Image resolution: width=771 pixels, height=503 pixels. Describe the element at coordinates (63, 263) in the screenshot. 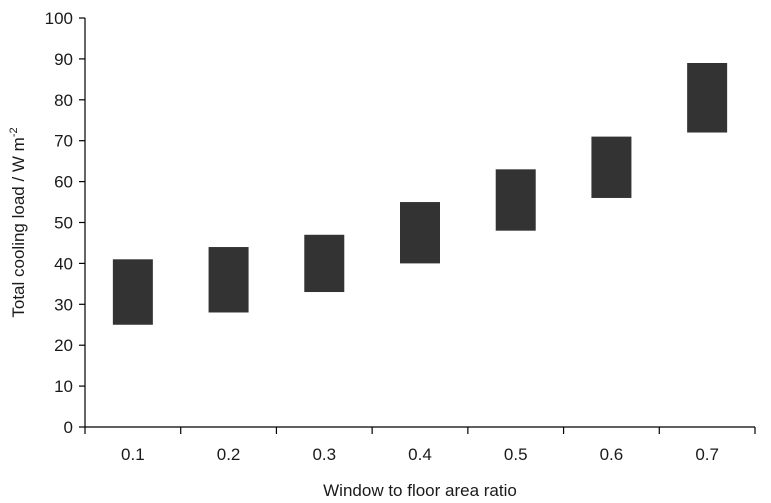

I see `y-tick-label: 40` at that location.